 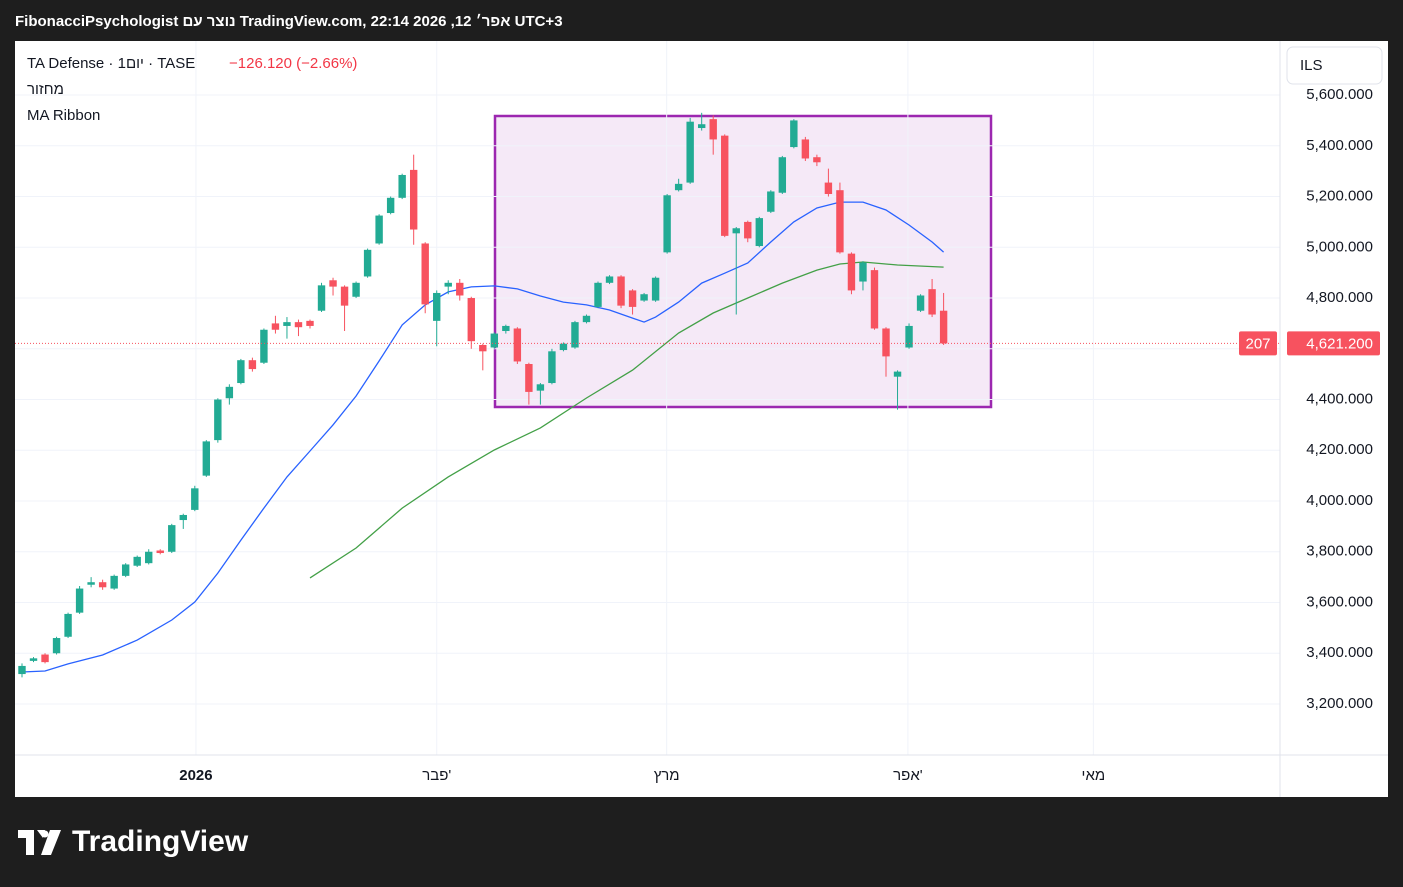 What do you see at coordinates (1339, 343) in the screenshot?
I see `last-price: 4,621.200` at bounding box center [1339, 343].